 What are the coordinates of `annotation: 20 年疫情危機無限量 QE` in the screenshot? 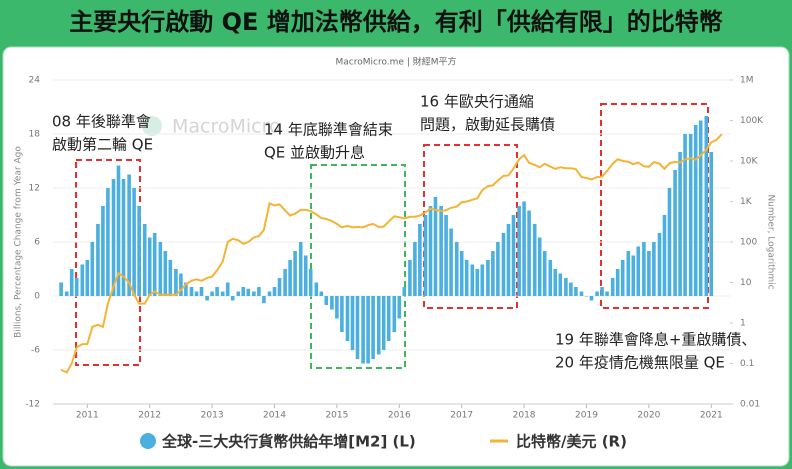 It's located at (640, 363).